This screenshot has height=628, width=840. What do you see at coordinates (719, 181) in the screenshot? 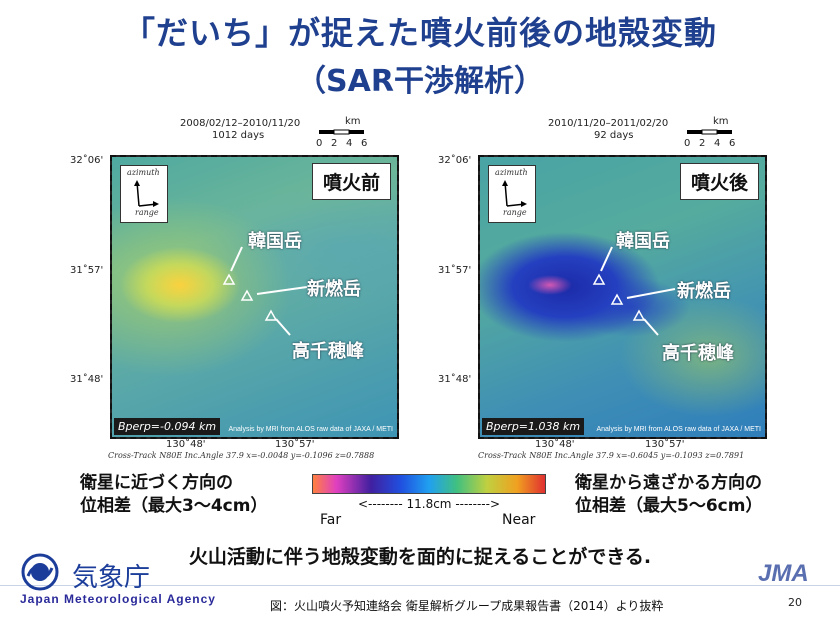
I see `badge-after: 噴火後` at bounding box center [719, 181].